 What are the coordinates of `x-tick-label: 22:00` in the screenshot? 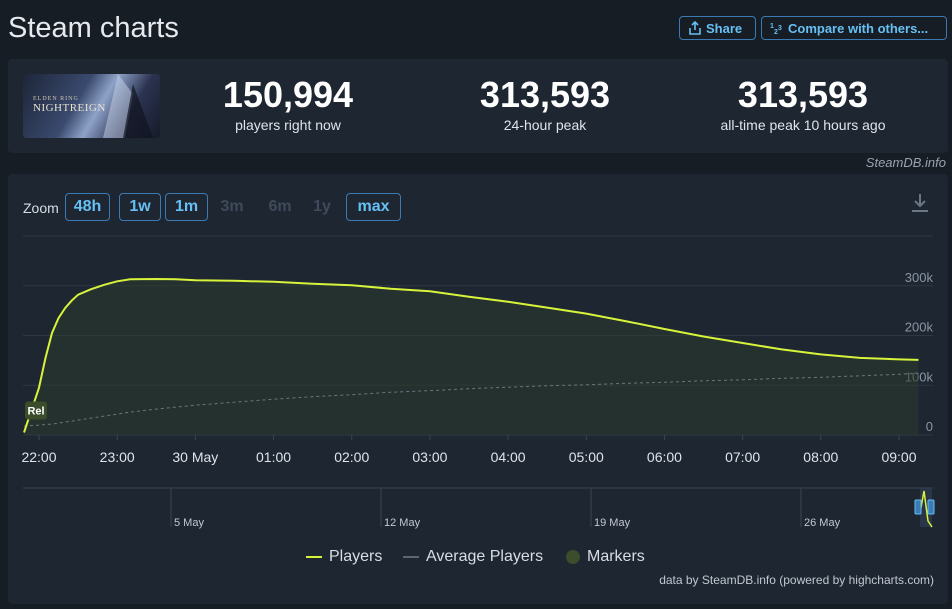 It's located at (38, 457).